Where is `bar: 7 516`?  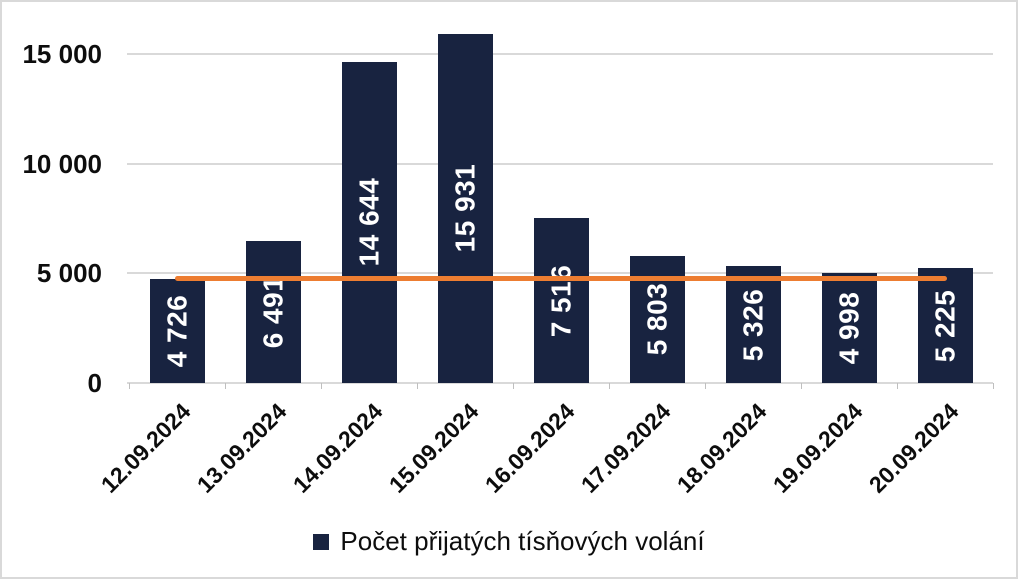 bar: 7 516 is located at coordinates (561, 300).